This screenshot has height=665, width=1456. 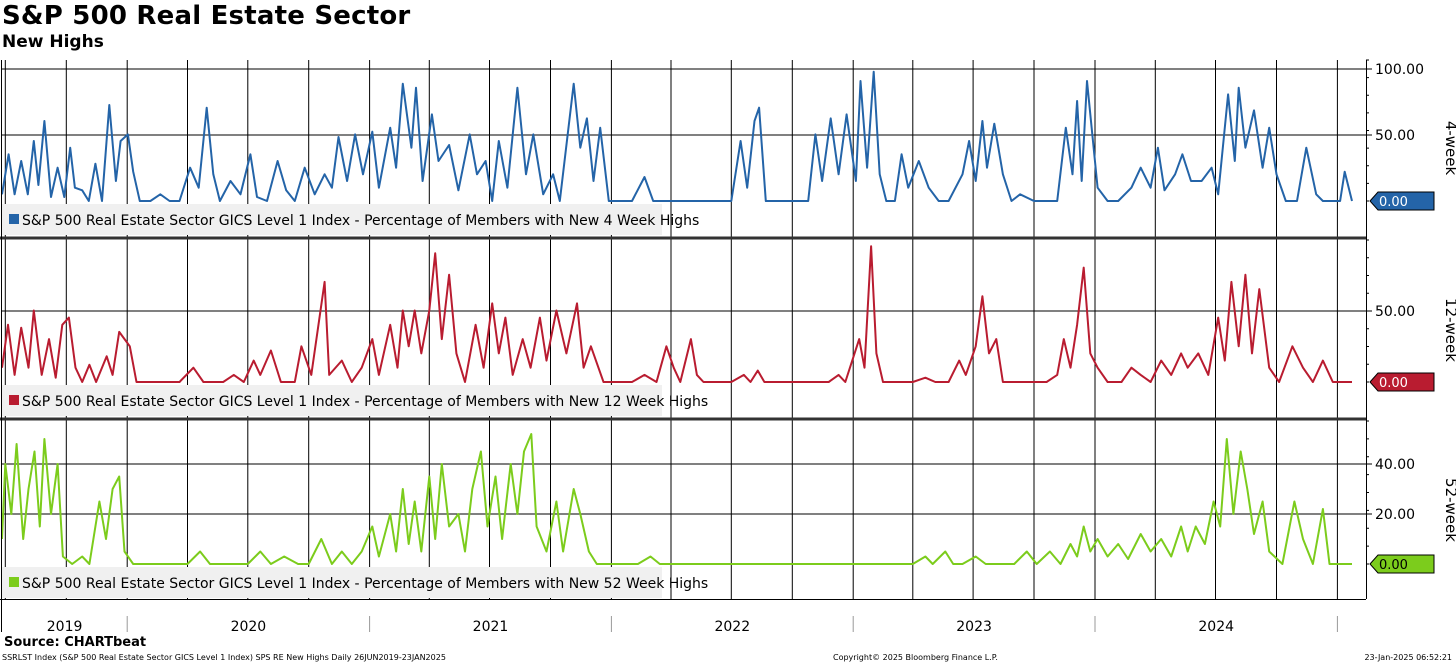 I want to click on panel-label: 12-week, so click(x=1449, y=330).